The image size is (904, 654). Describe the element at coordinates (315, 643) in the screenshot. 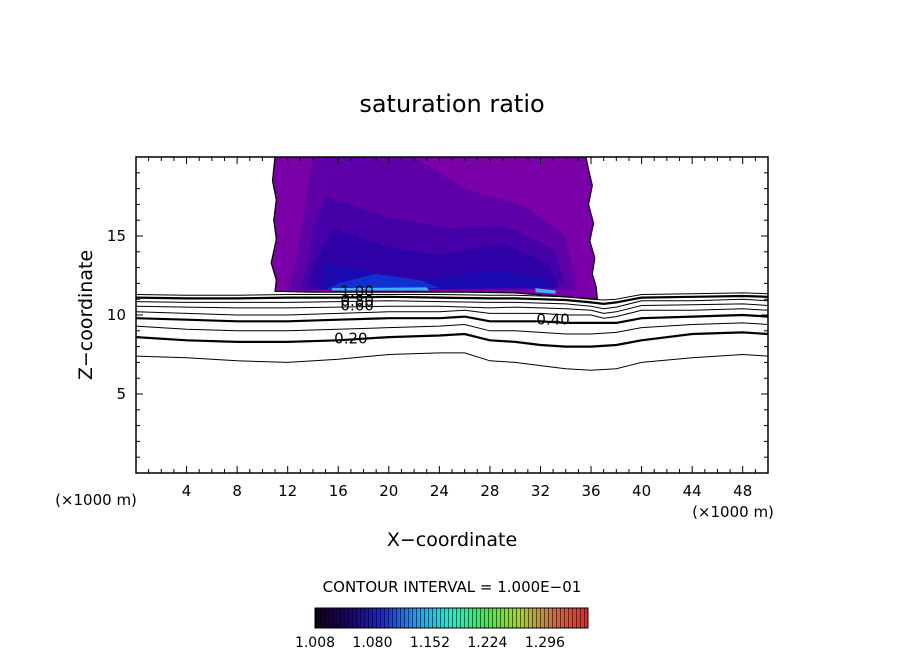

I see `colorbar-tick-label: 1.008` at that location.